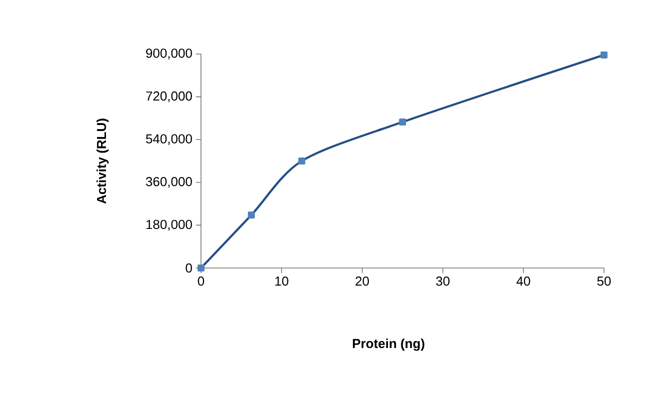 The width and height of the screenshot is (650, 398). I want to click on x-tick-label: 0, so click(201, 281).